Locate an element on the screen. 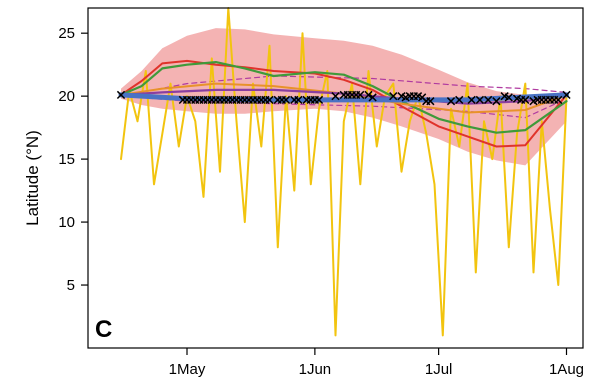  y-tick-label: 15 is located at coordinates (66, 159).